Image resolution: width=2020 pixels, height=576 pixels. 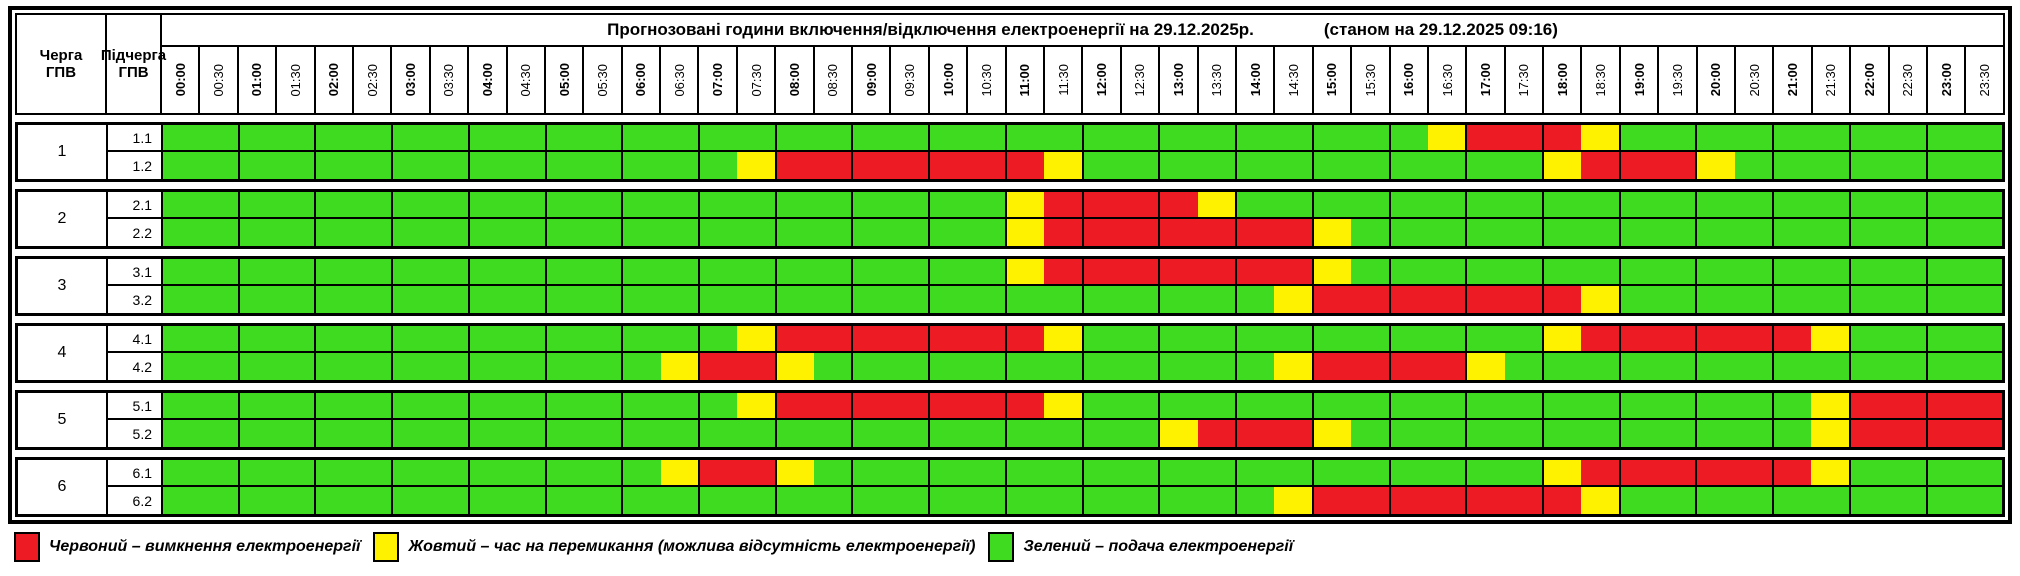 What do you see at coordinates (1010, 152) in the screenshot?
I see `queue-group: 1 1.1 1.2` at bounding box center [1010, 152].